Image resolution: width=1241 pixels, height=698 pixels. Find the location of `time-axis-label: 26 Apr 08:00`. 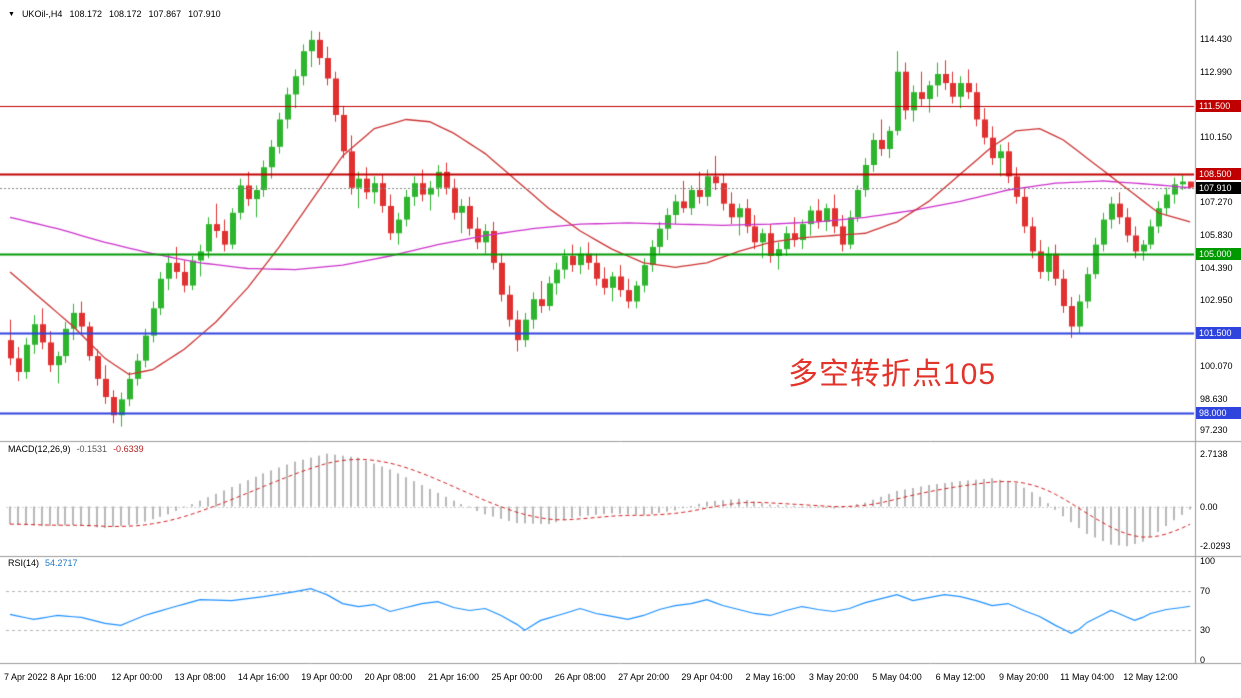

time-axis-label: 26 Apr 08:00 is located at coordinates (580, 677).